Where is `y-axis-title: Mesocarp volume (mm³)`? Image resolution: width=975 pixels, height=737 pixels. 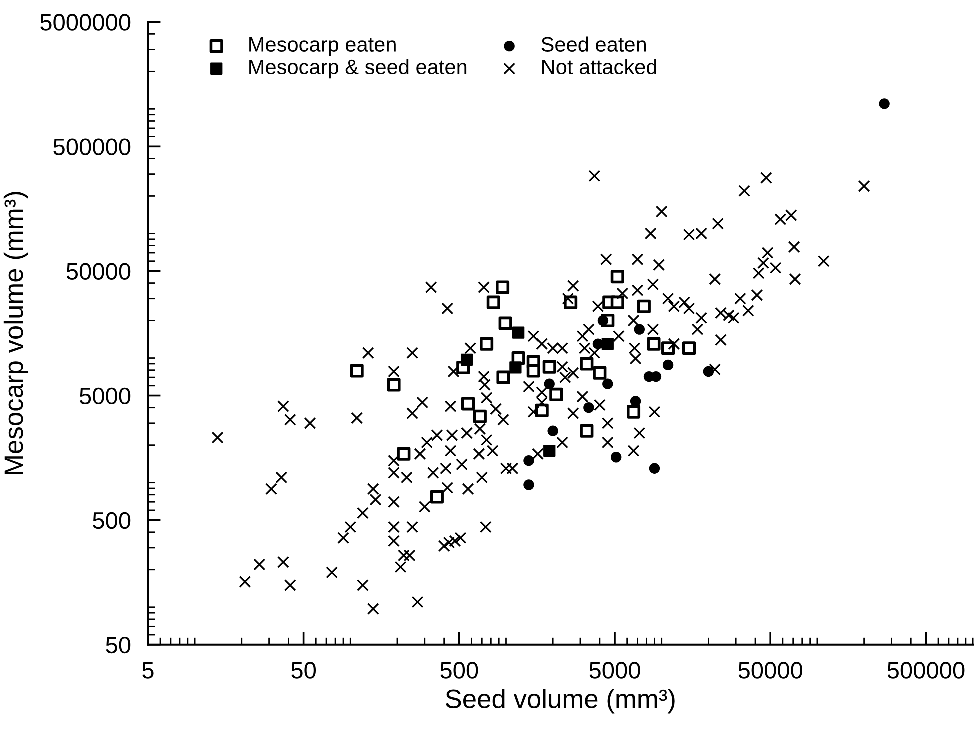 y-axis-title: Mesocarp volume (mm³) is located at coordinates (16, 333).